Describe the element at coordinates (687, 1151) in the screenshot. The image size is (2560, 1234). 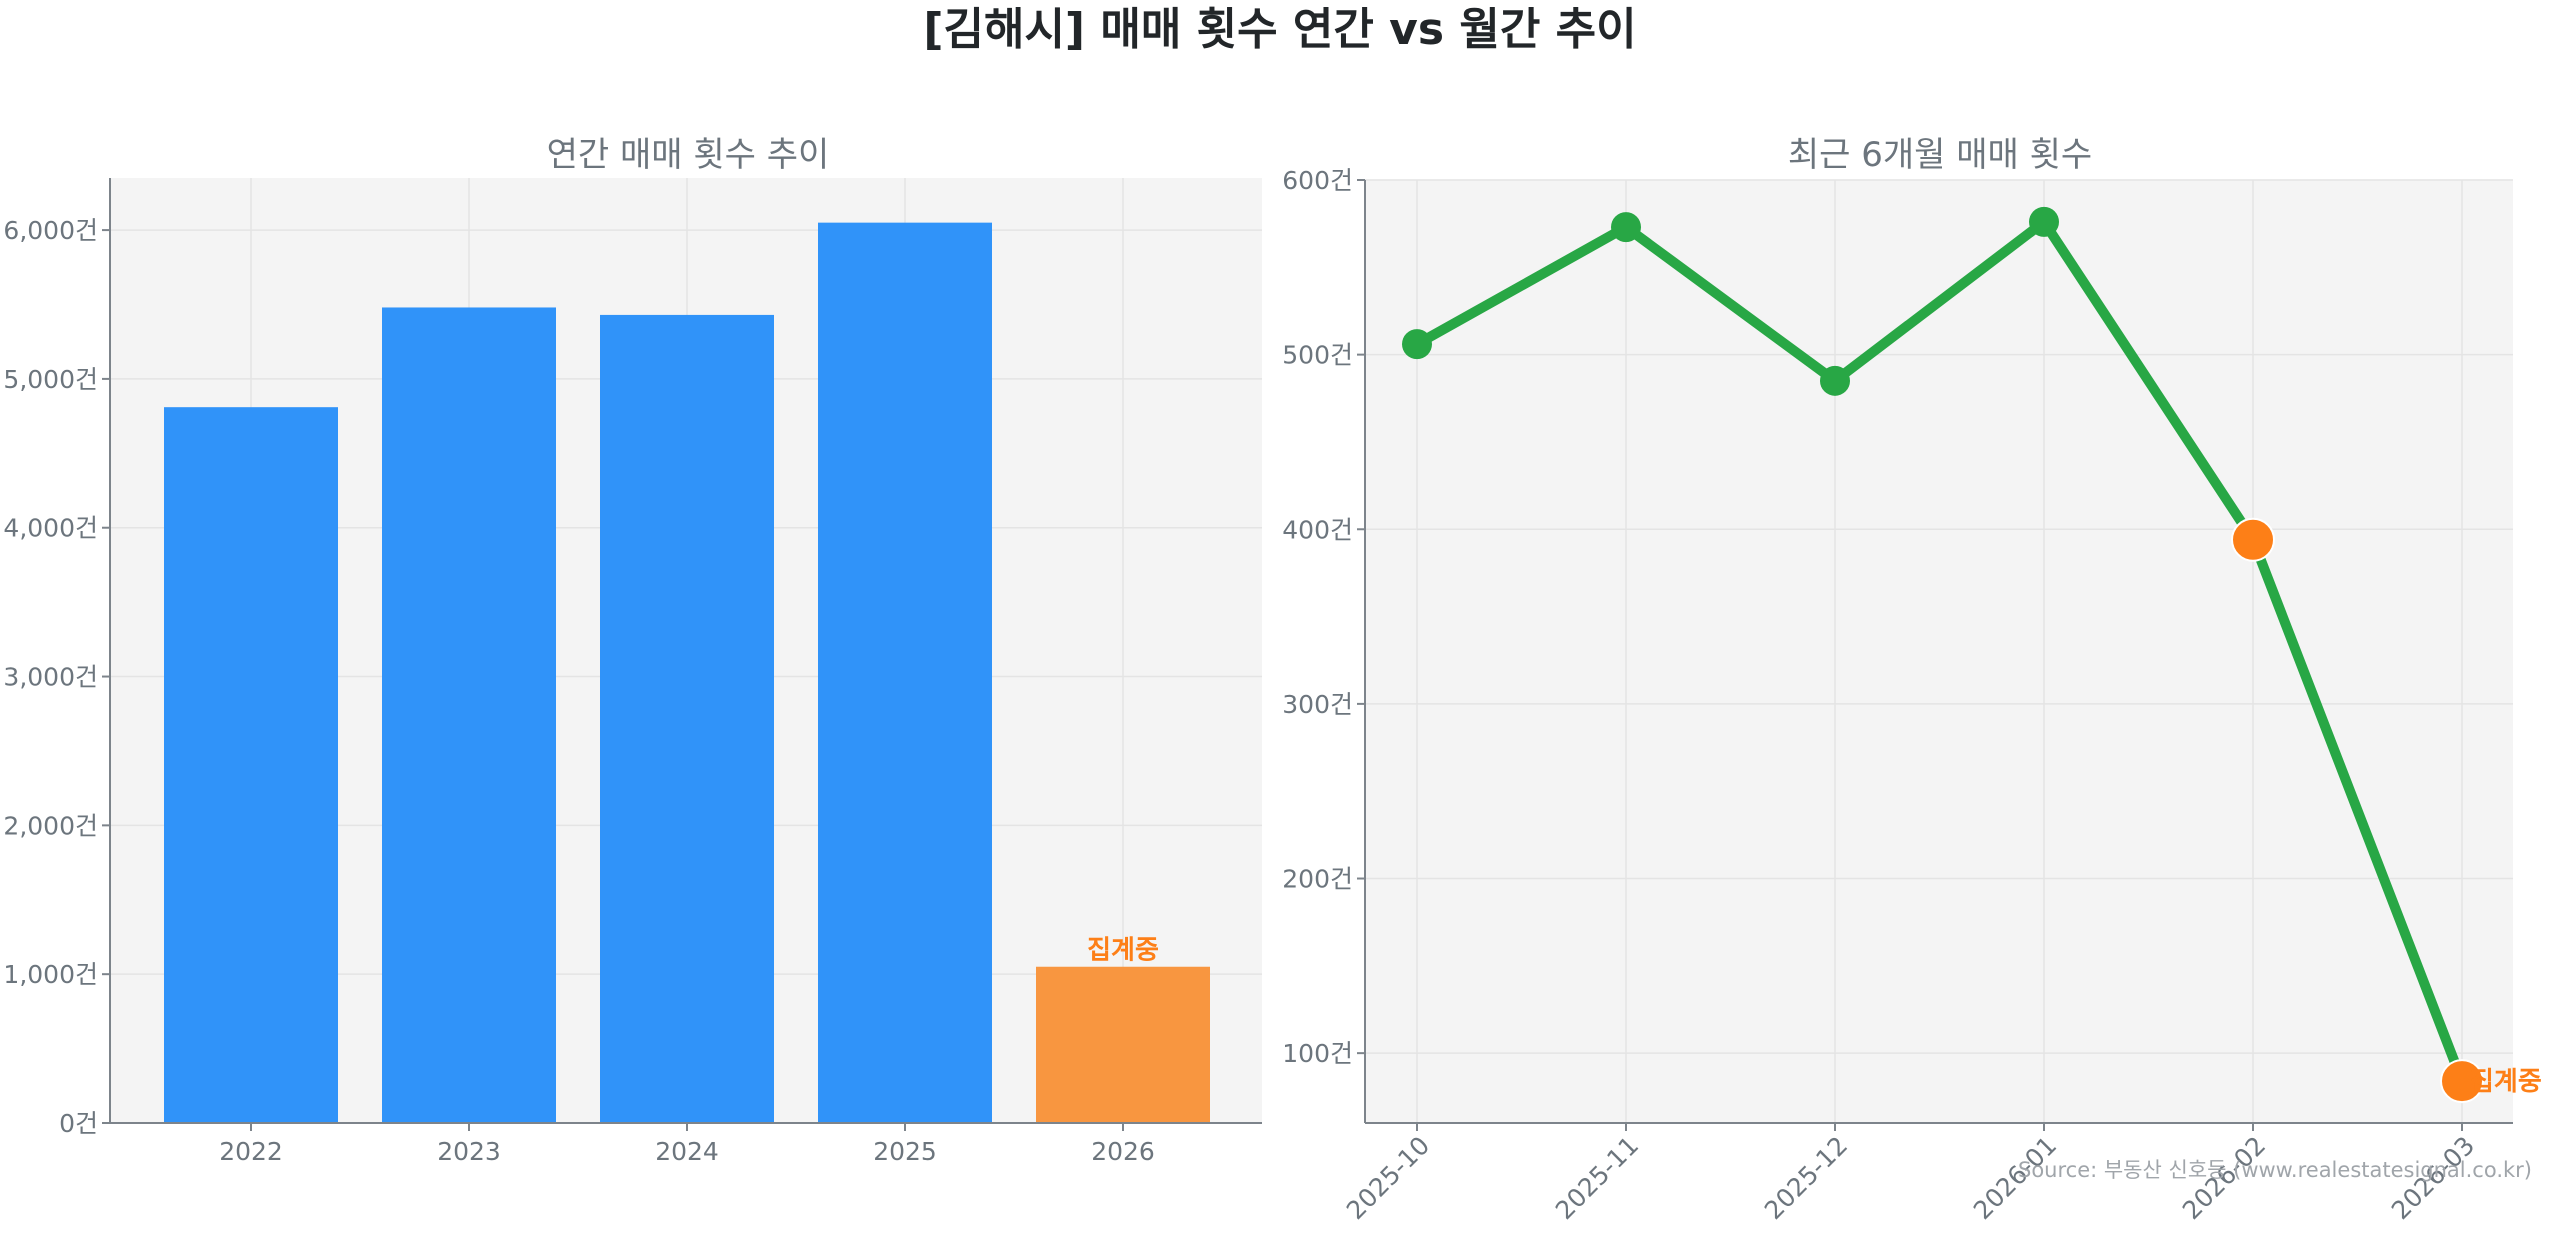
I see `x-tick-label: 2024` at that location.